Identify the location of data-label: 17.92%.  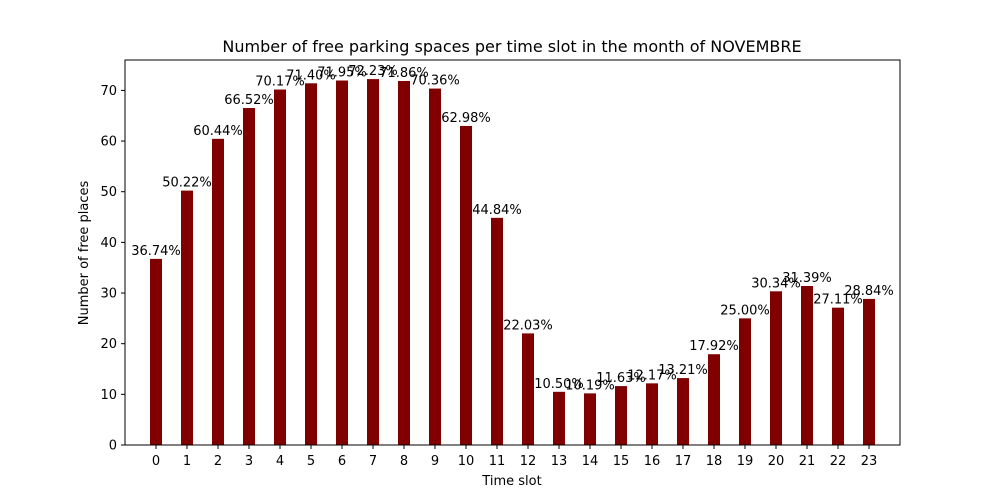
(714, 346).